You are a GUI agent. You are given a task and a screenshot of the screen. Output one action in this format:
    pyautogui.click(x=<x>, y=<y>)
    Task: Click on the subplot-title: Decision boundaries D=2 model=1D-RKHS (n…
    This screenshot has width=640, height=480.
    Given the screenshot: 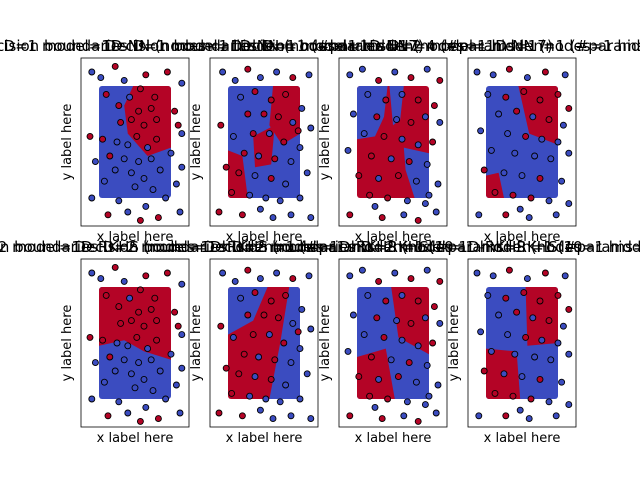 What is the action you would take?
    pyautogui.click(x=357, y=247)
    